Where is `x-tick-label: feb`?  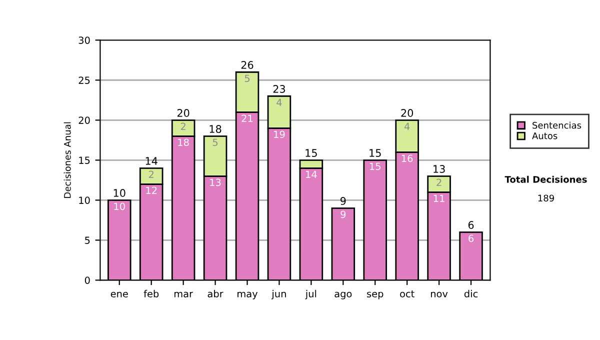 x-tick-label: feb is located at coordinates (151, 294).